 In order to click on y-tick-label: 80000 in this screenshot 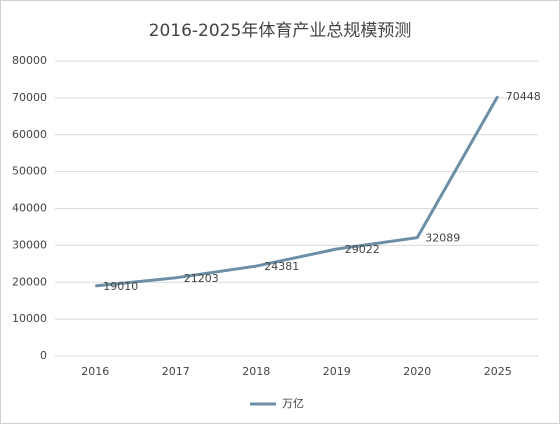, I will do `click(29, 60)`.